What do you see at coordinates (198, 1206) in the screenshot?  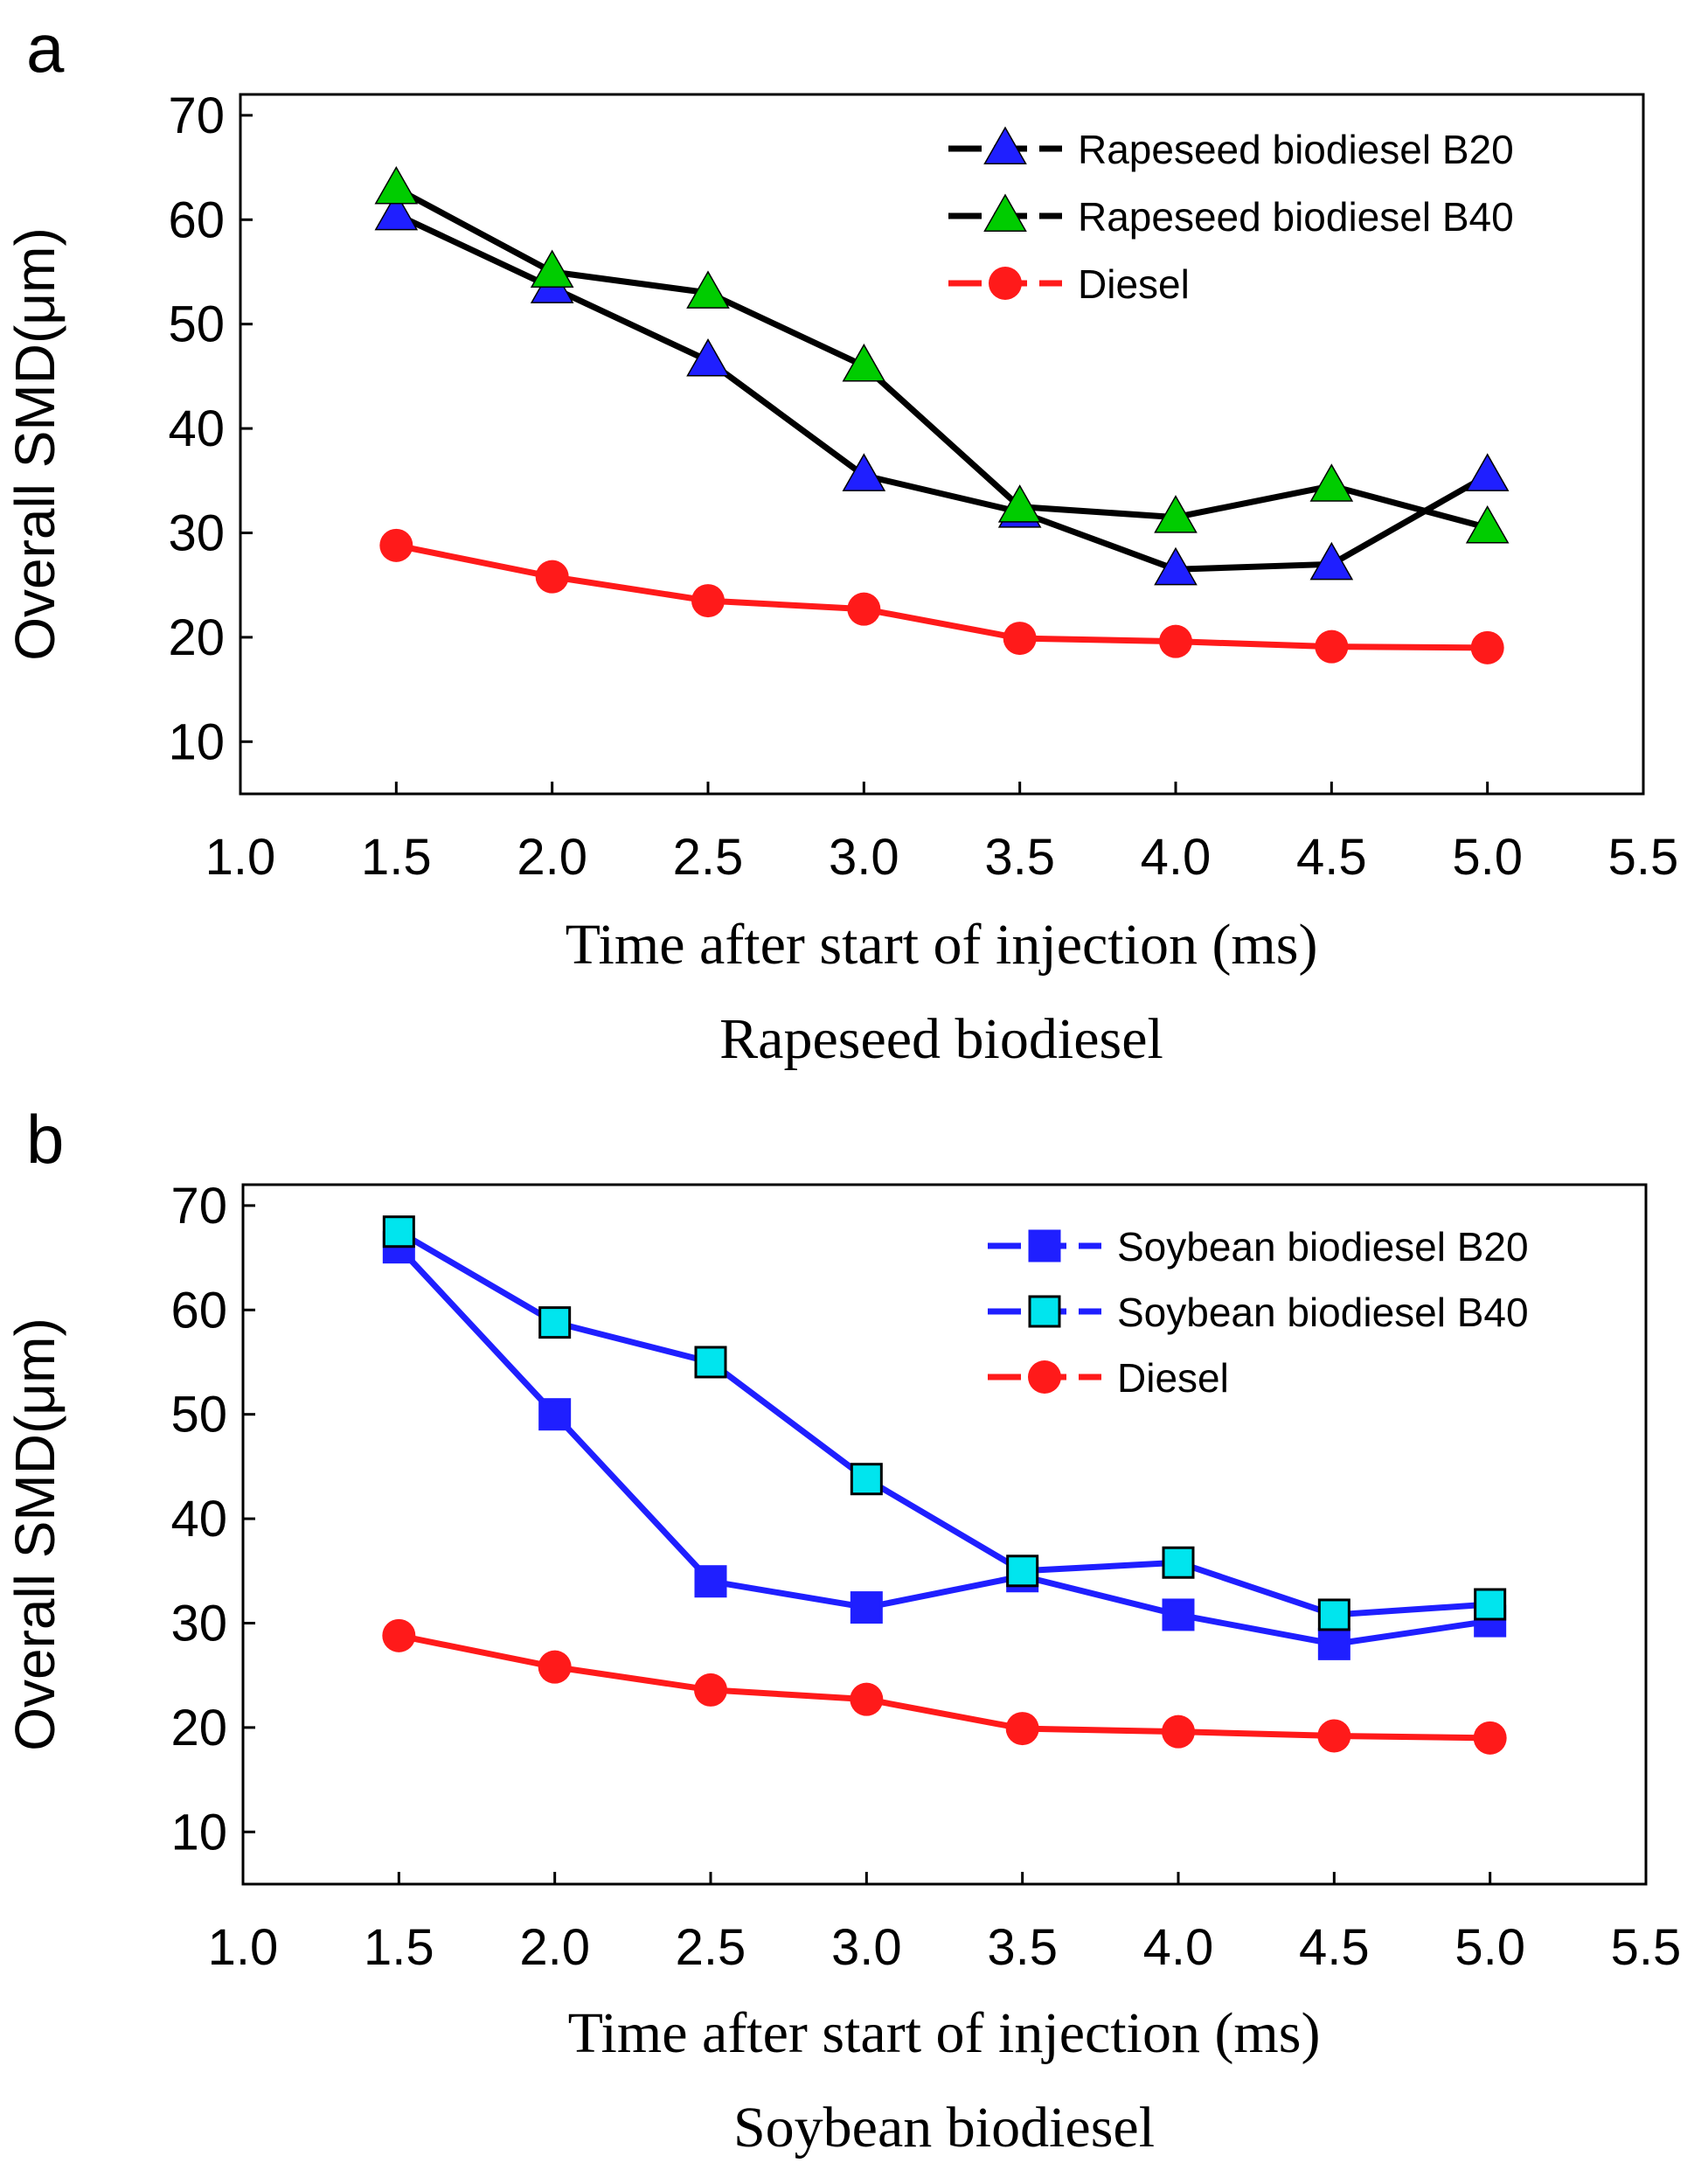 I see `y-tick-label-b: 70` at bounding box center [198, 1206].